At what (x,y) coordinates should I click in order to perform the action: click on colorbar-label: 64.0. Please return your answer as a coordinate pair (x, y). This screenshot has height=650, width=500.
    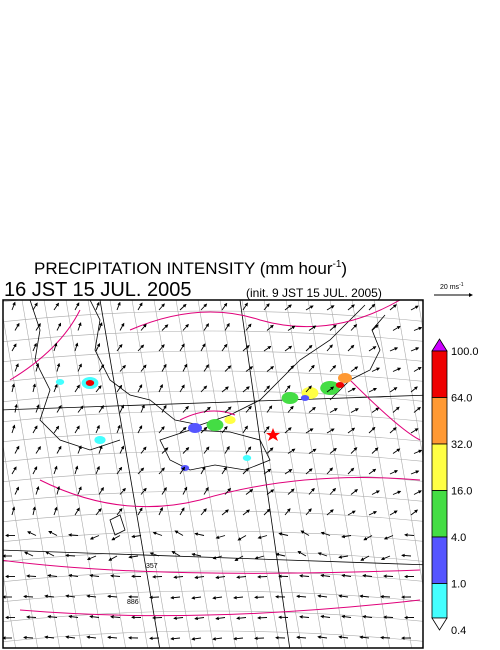
    Looking at the image, I should click on (461, 399).